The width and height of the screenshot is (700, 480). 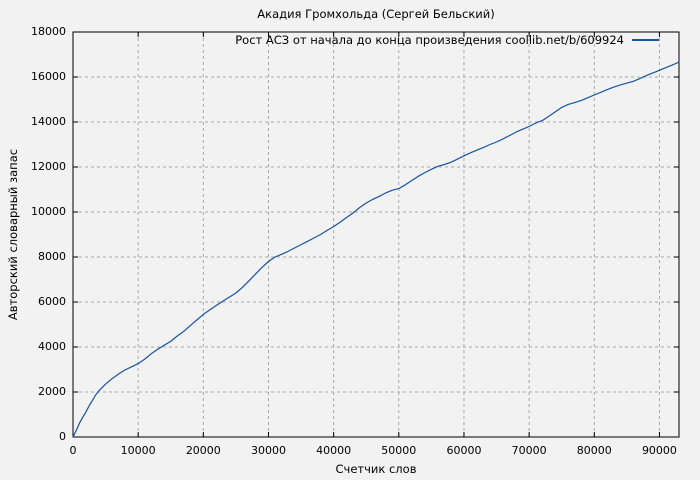 I want to click on x-tick-label: 30000, so click(x=268, y=450).